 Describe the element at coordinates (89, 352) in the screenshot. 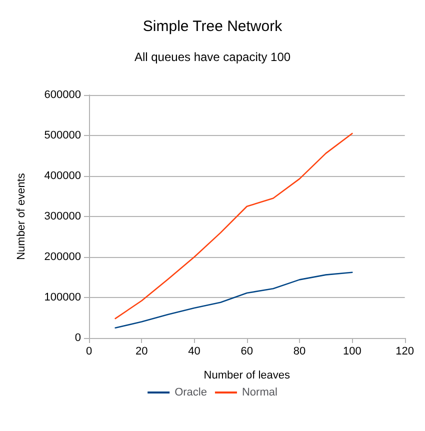

I see `x-tick-label: 0` at that location.